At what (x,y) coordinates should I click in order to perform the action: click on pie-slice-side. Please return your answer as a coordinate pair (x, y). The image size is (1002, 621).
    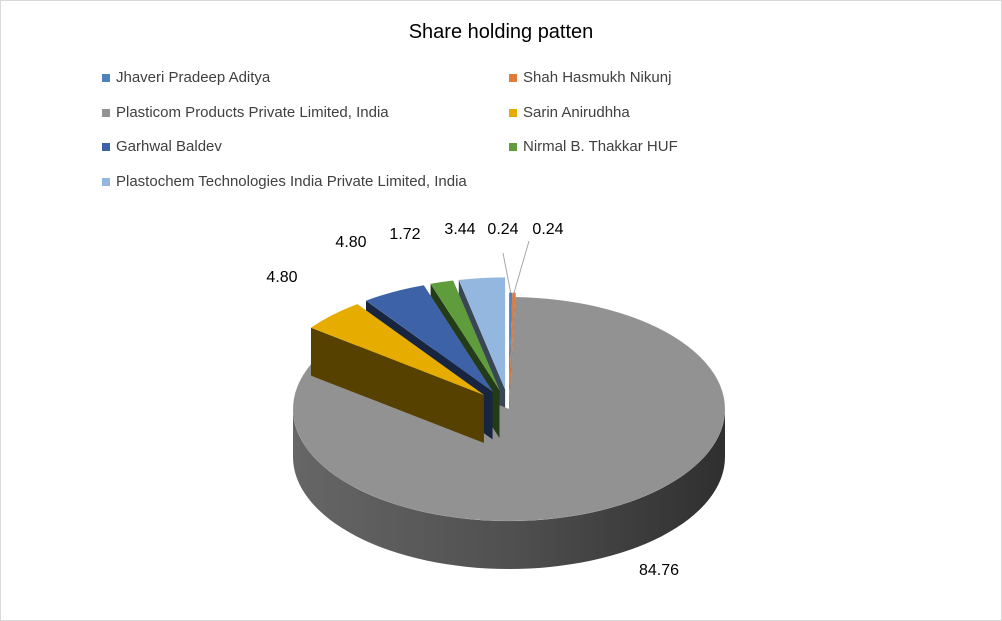
    Looking at the image, I should click on (397, 385).